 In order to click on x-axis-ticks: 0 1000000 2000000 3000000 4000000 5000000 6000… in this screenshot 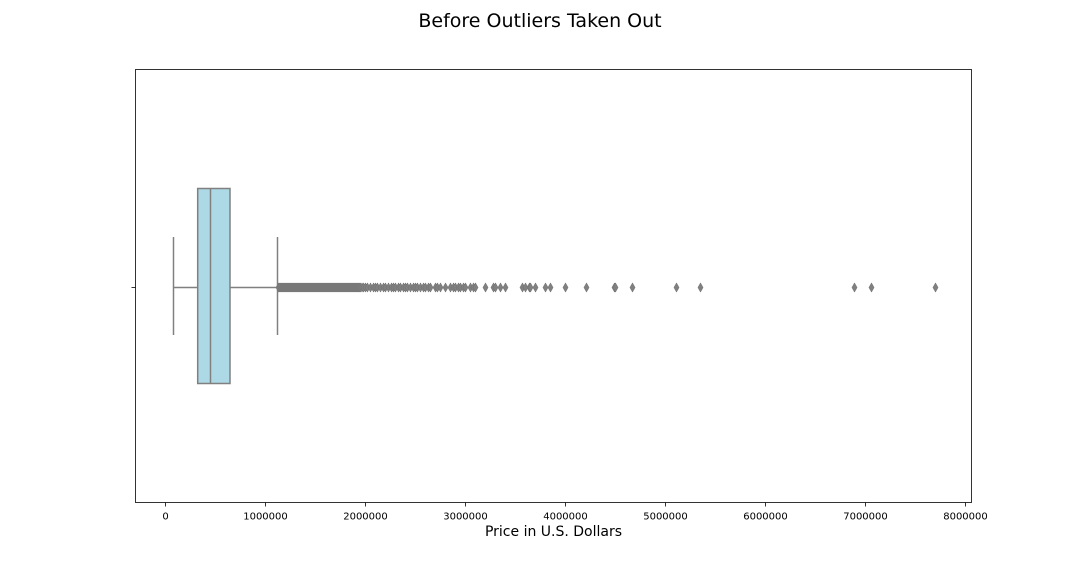, I will do `click(575, 512)`.